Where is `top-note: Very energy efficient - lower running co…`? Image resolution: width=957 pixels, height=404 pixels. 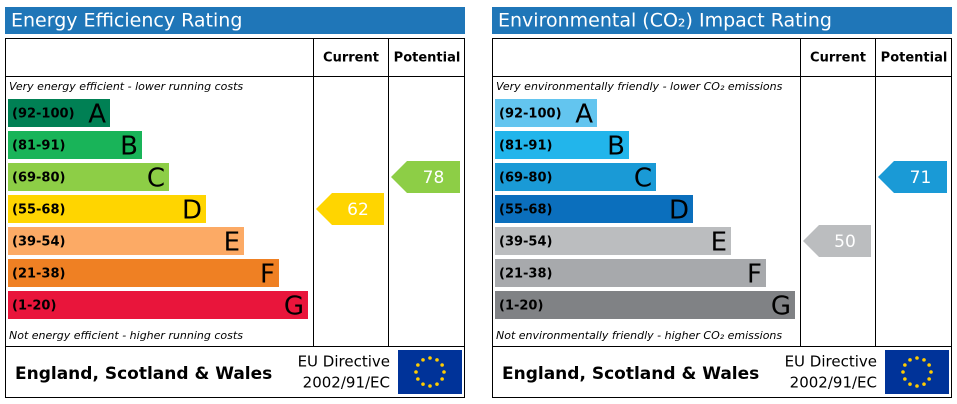 top-note: Very energy efficient - lower running co… is located at coordinates (126, 86).